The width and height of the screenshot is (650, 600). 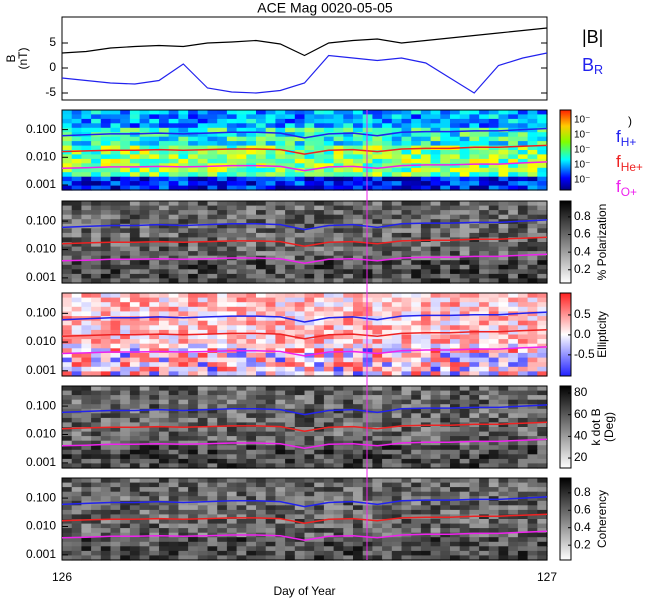 What do you see at coordinates (630, 121) in the screenshot?
I see `colorbar-label: )` at bounding box center [630, 121].